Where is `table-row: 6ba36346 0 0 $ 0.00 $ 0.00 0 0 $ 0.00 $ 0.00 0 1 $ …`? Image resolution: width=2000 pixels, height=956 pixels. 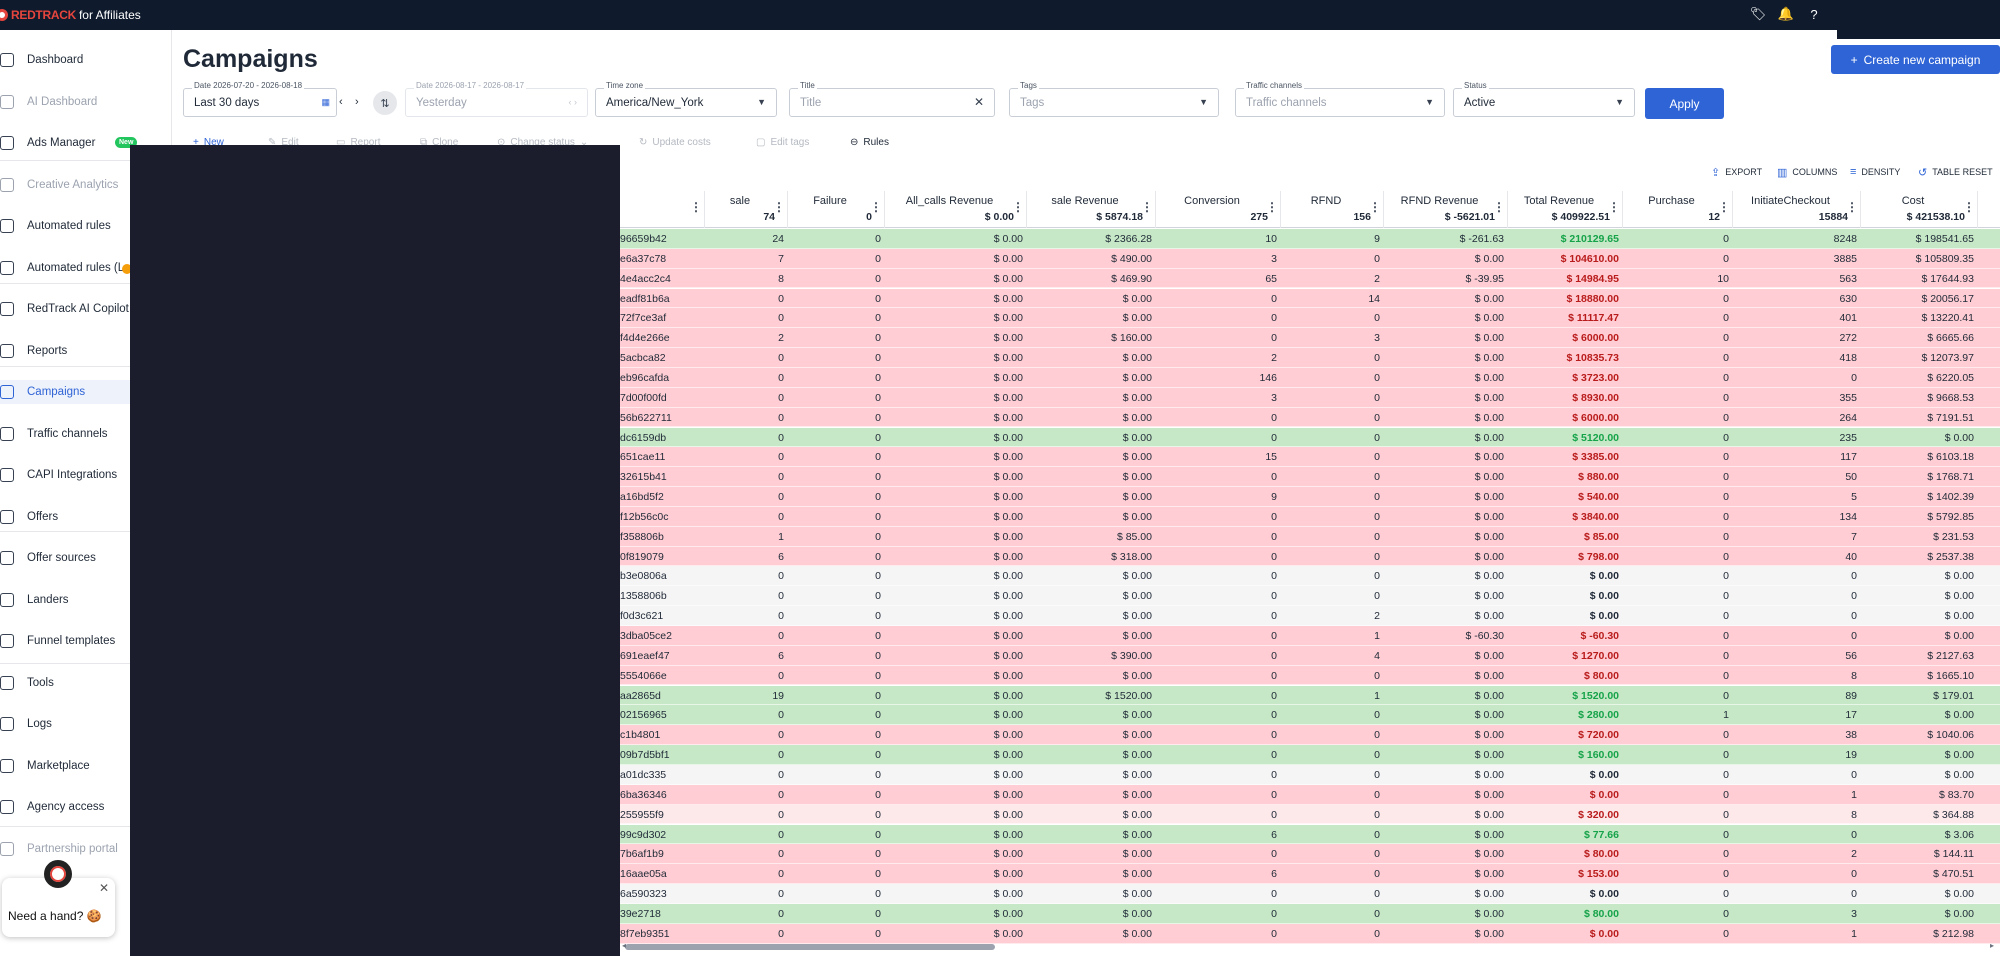 table-row: 6ba36346 0 0 $ 0.00 $ 0.00 0 0 $ 0.00 $ 0.00 0 1 $ … is located at coordinates (1310, 794).